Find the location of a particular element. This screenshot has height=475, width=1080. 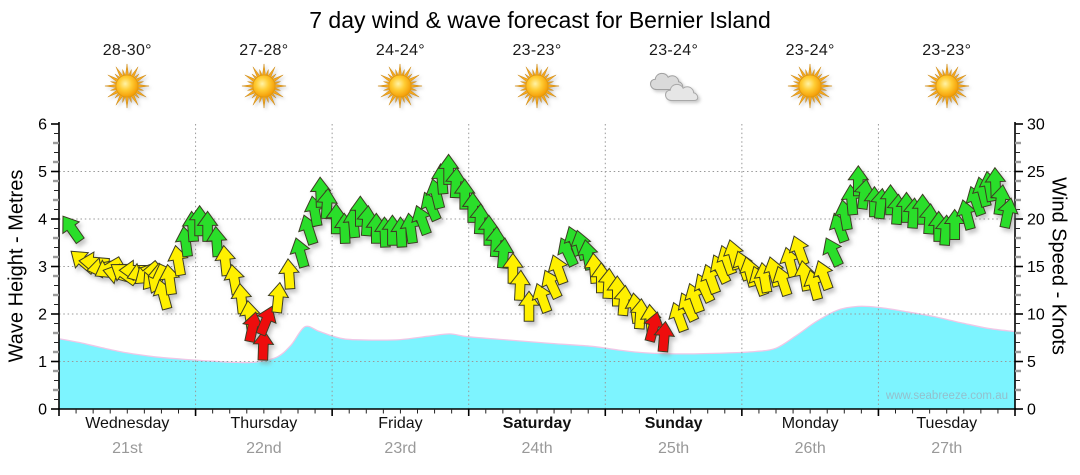

day-date: 25th is located at coordinates (674, 448).